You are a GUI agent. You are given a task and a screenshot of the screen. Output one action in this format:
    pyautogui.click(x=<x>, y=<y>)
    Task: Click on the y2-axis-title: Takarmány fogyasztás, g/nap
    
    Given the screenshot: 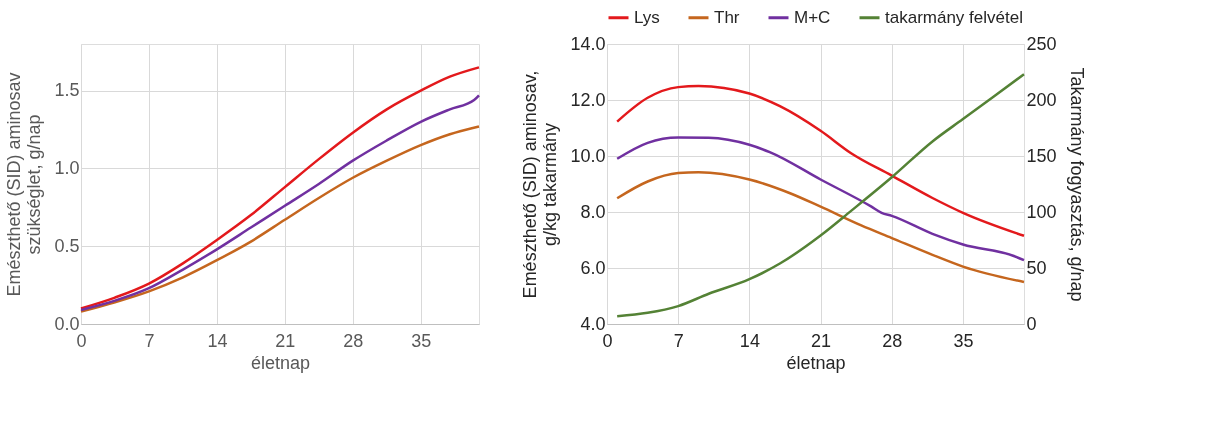 What is the action you would take?
    pyautogui.click(x=1076, y=184)
    